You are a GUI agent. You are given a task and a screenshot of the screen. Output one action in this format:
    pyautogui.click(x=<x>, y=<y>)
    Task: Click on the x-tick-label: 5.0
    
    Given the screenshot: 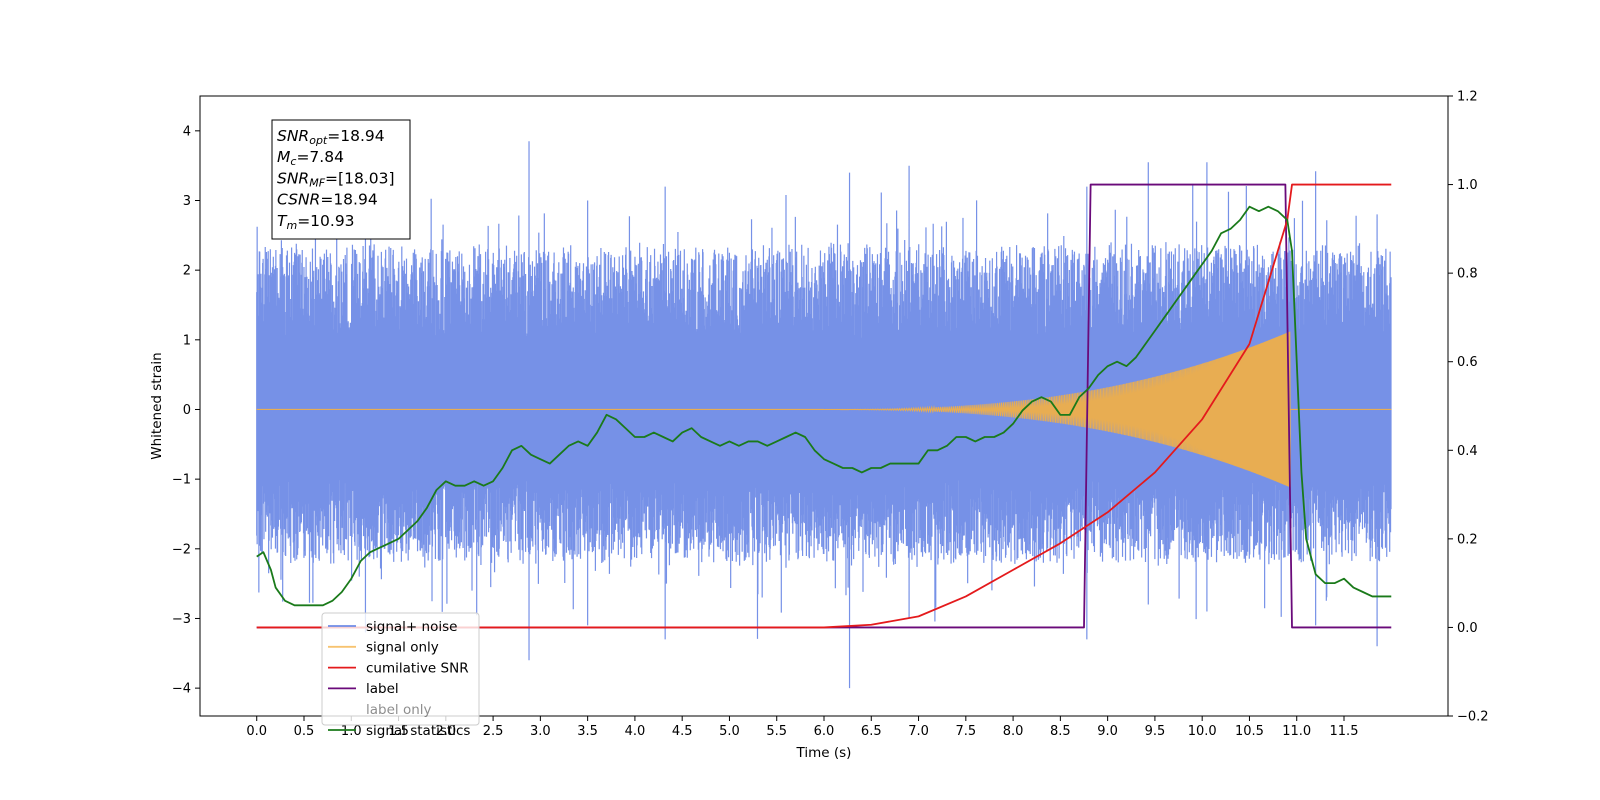 What is the action you would take?
    pyautogui.click(x=729, y=731)
    